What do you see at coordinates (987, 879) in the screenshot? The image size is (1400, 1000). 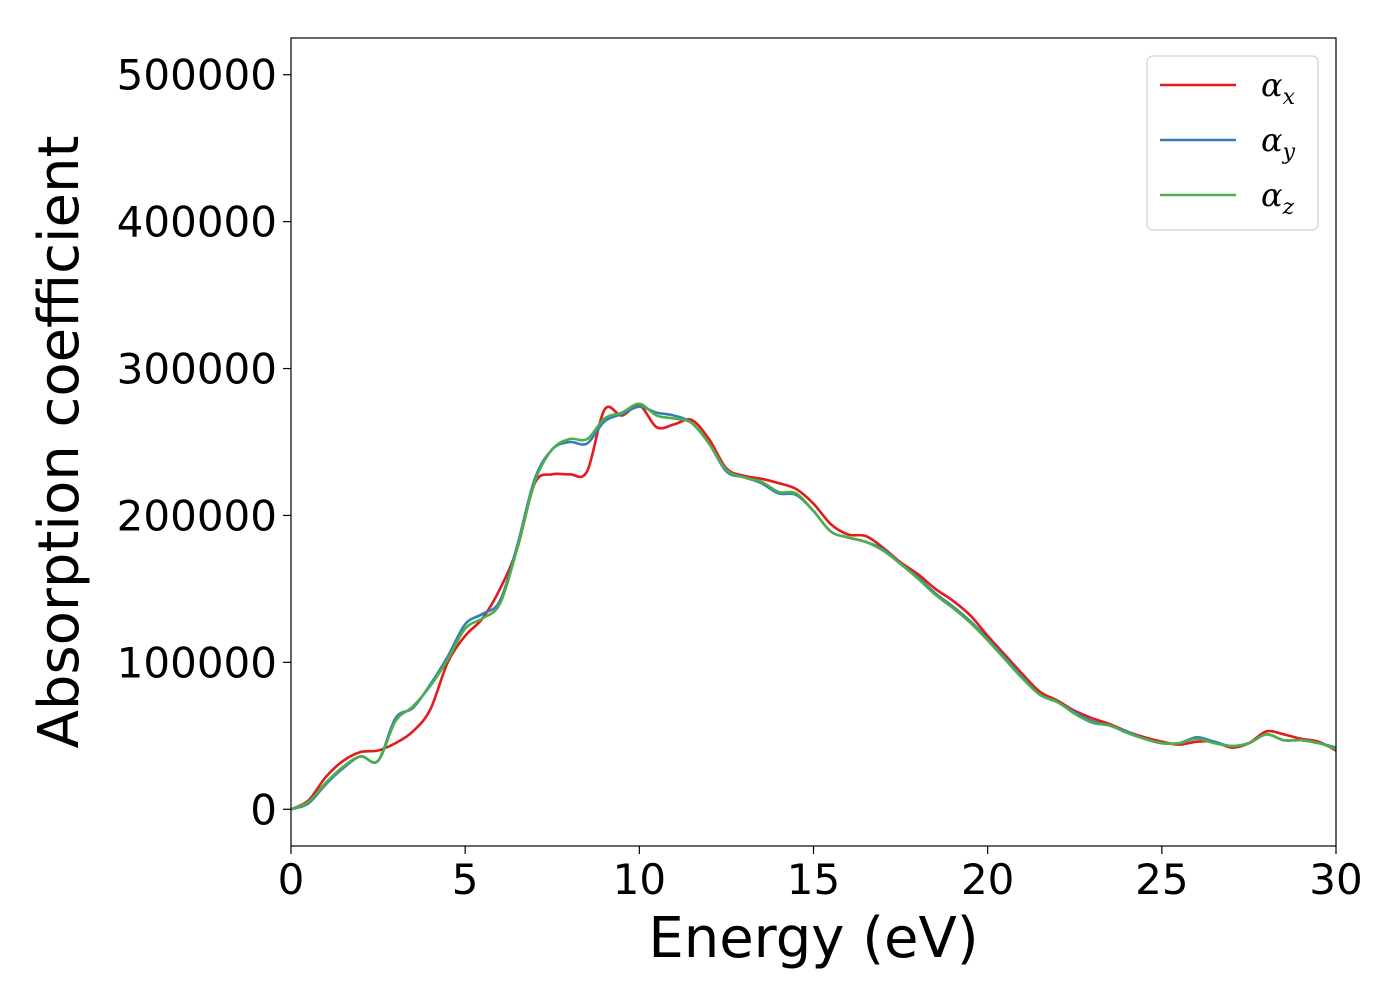 I see `x-tick-label: 20` at bounding box center [987, 879].